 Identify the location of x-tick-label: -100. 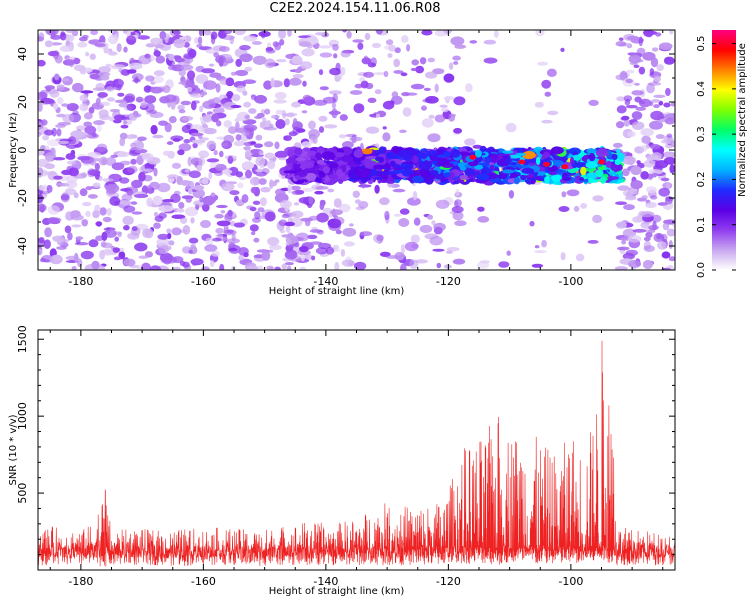
(570, 281).